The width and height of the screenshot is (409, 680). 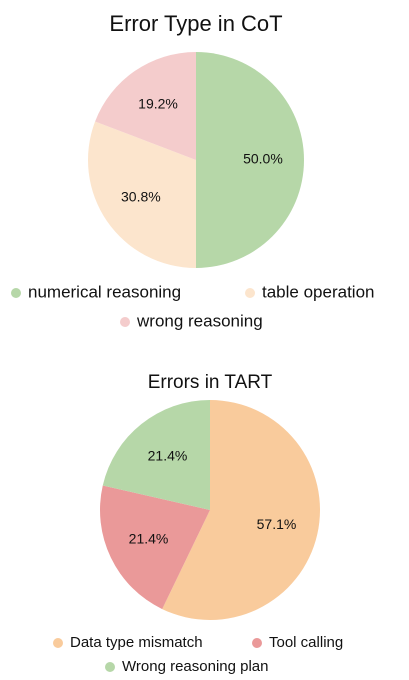 What do you see at coordinates (210, 382) in the screenshot?
I see `chart-title: Errors in TART` at bounding box center [210, 382].